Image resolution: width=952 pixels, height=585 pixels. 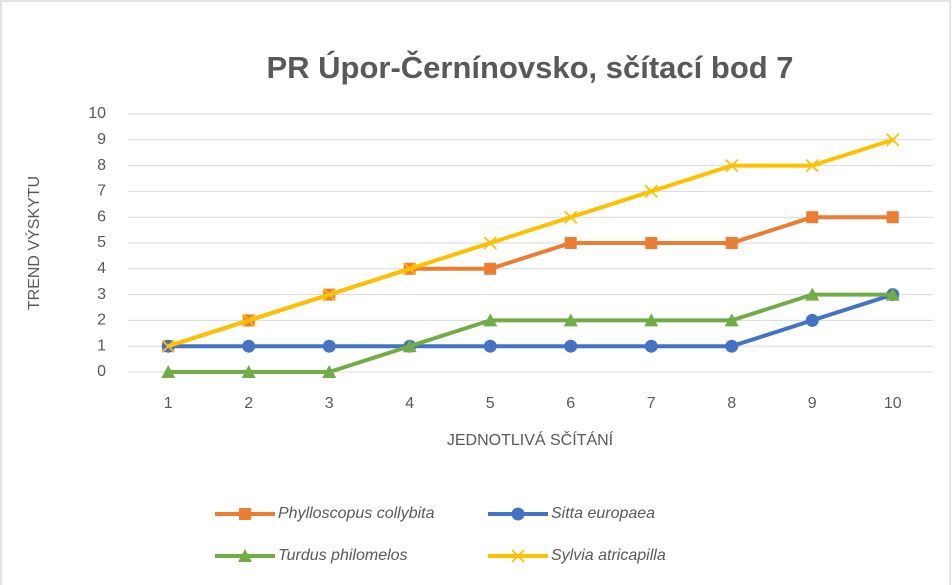 I want to click on legend-label: Phylloscopus collybita, so click(x=356, y=513).